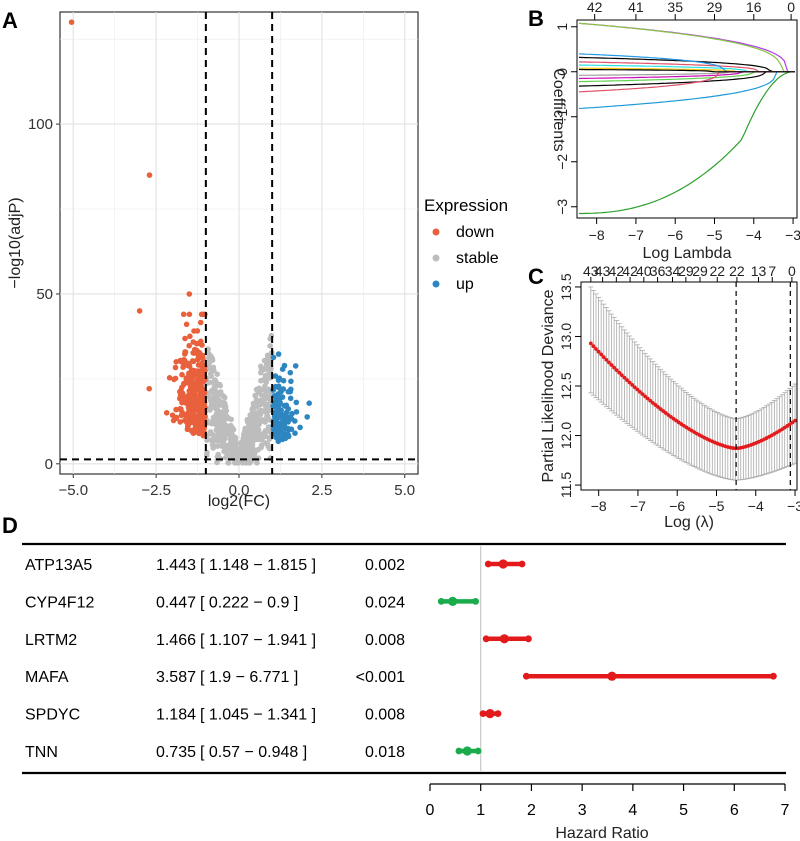  What do you see at coordinates (717, 506) in the screenshot?
I see `deviance-x-tick-label: −5` at bounding box center [717, 506].